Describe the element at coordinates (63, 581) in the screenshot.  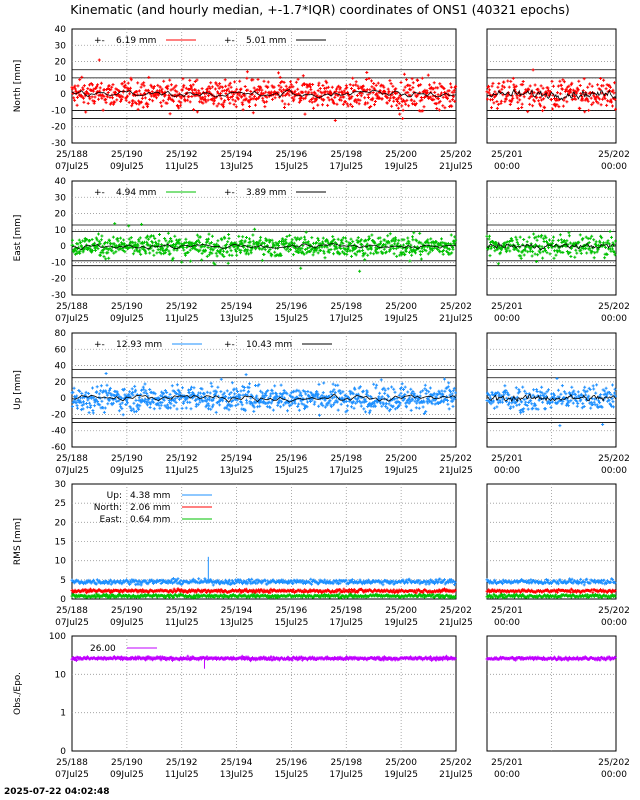
I see `rms-ytick: 5` at that location.